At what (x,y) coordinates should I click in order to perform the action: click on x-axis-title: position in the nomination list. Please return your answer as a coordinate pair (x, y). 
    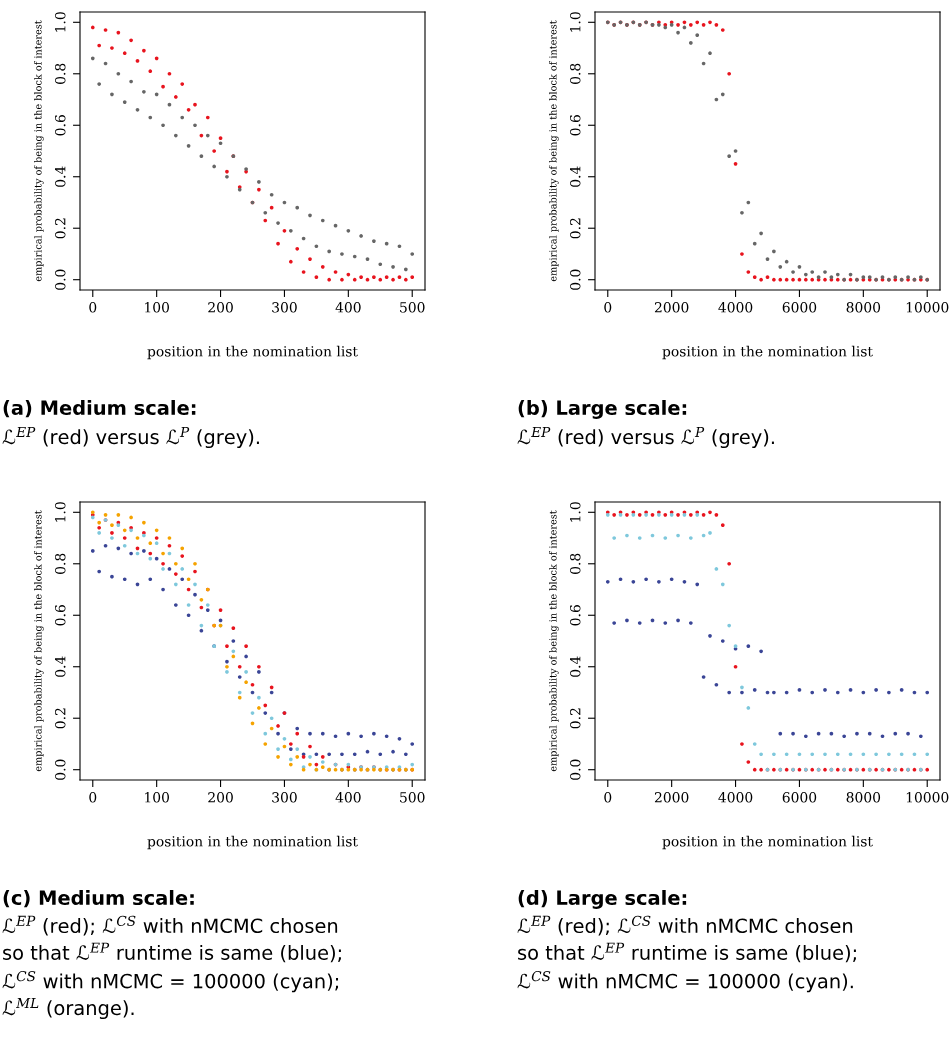
    Looking at the image, I should click on (767, 352).